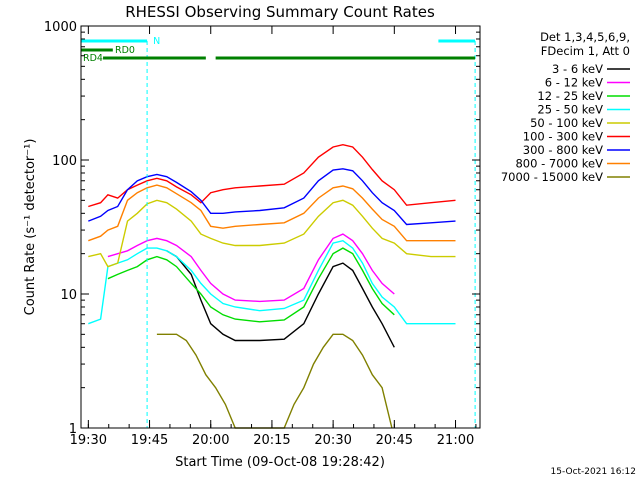 This screenshot has height=485, width=640. What do you see at coordinates (271, 440) in the screenshot?
I see `x-tick-label: 20:15` at bounding box center [271, 440].